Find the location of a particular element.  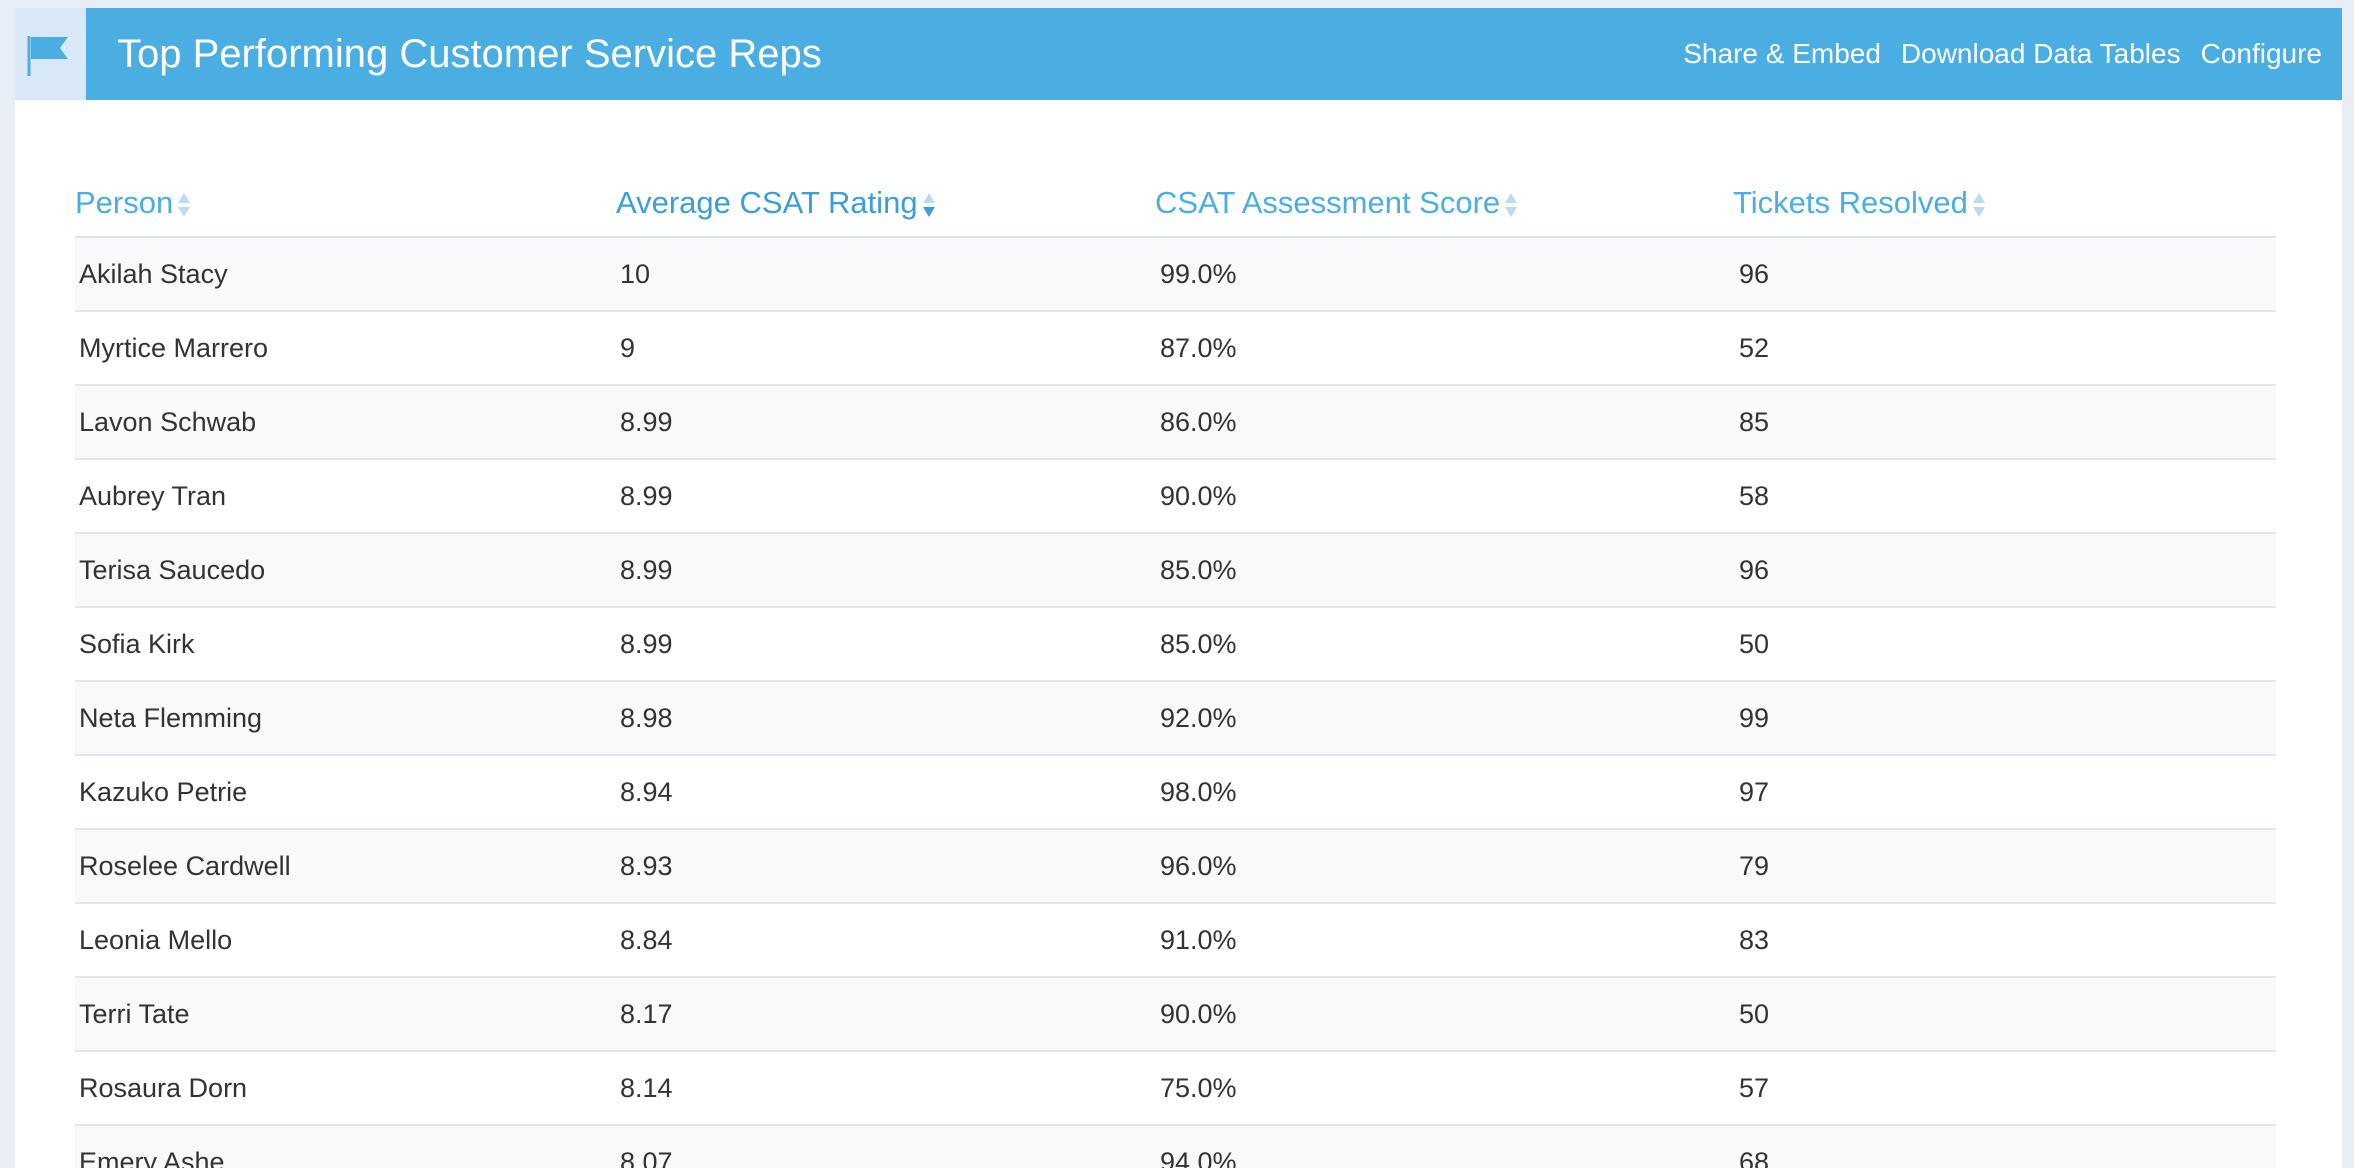

cell: Myrtice Marrero is located at coordinates (174, 348).